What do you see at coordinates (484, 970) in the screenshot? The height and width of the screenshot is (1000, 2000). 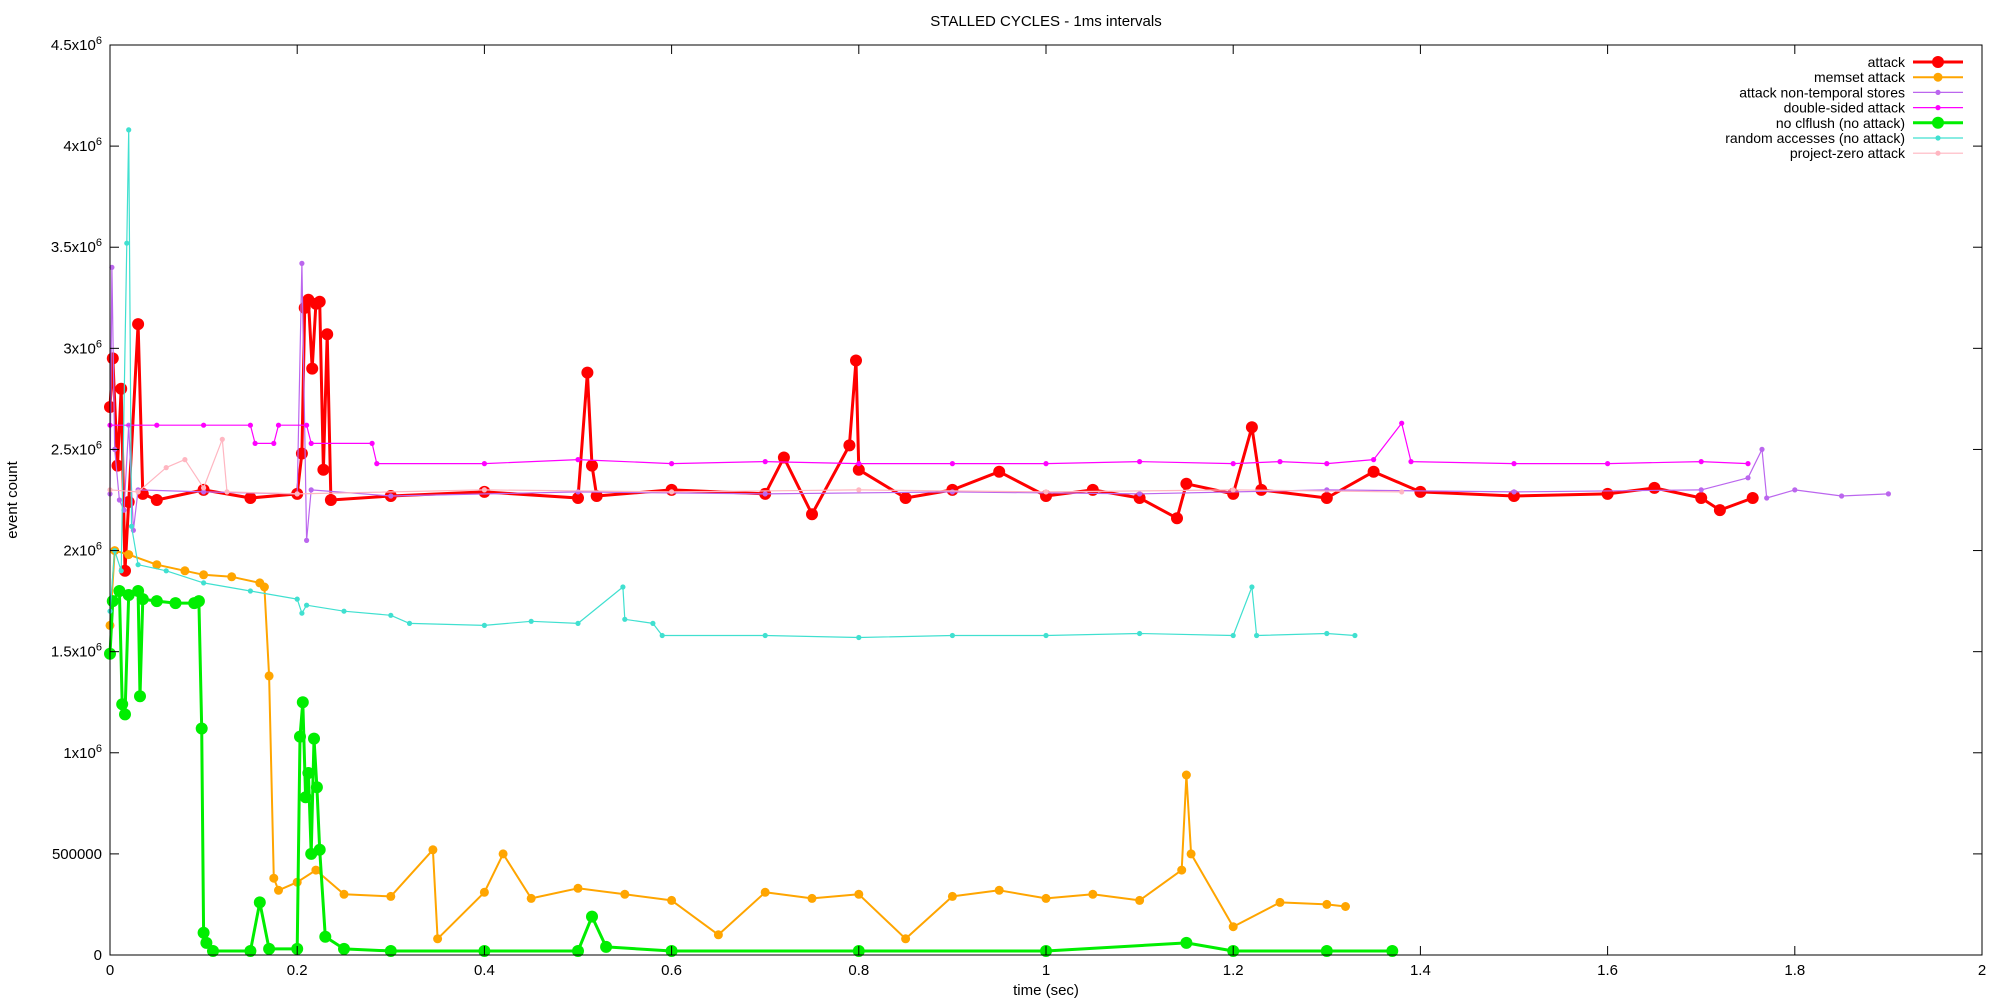 I see `x-tick-label: 0.4` at bounding box center [484, 970].